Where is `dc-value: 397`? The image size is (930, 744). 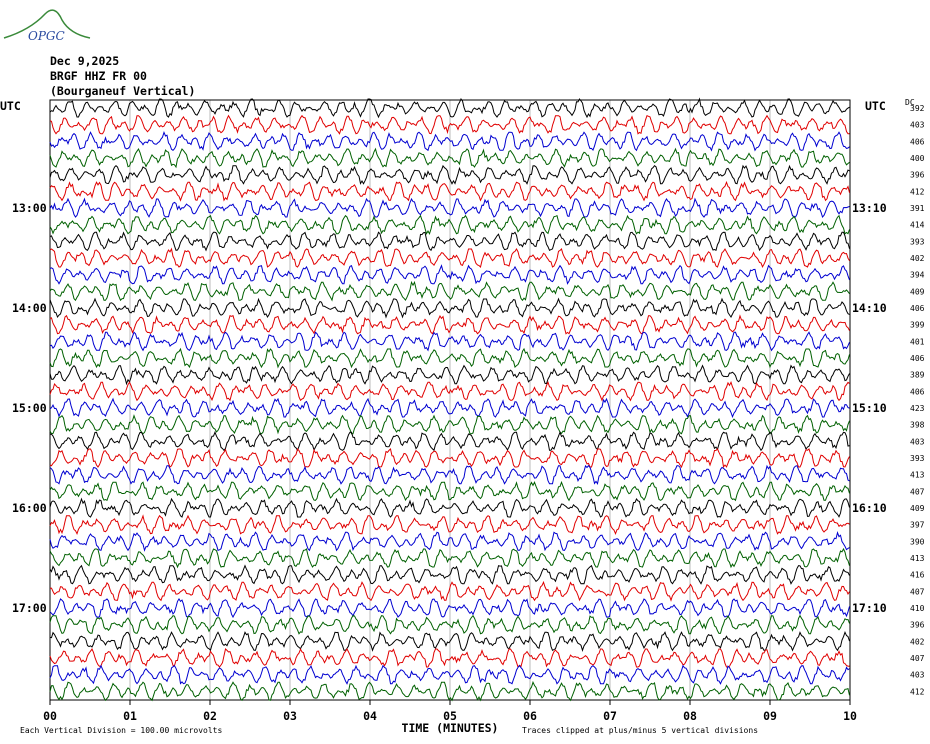
dc-value: 397 is located at coordinates (917, 525).